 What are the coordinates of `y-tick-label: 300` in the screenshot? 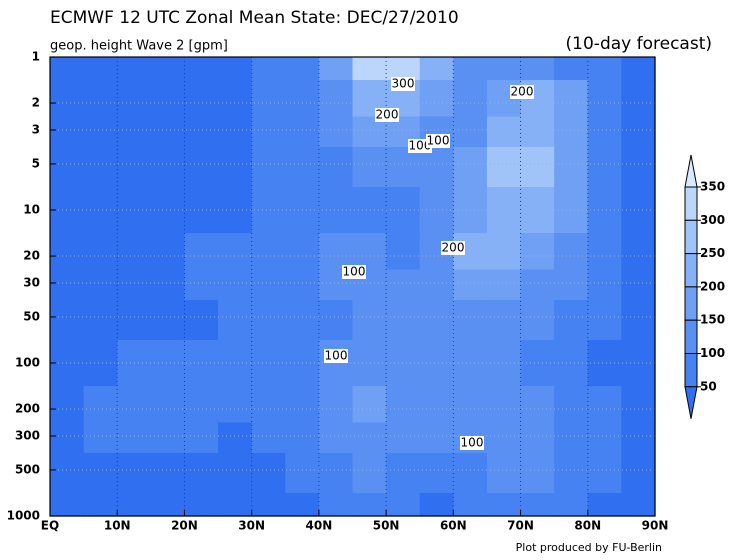 It's located at (27, 435).